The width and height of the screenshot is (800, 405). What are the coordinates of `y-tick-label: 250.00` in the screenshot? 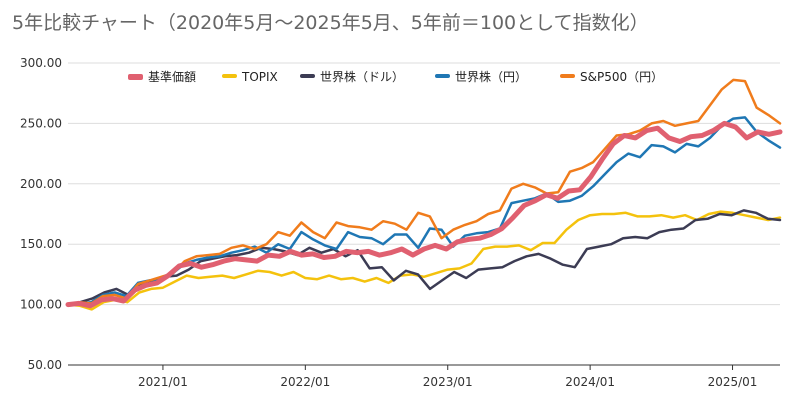 It's located at (41, 123).